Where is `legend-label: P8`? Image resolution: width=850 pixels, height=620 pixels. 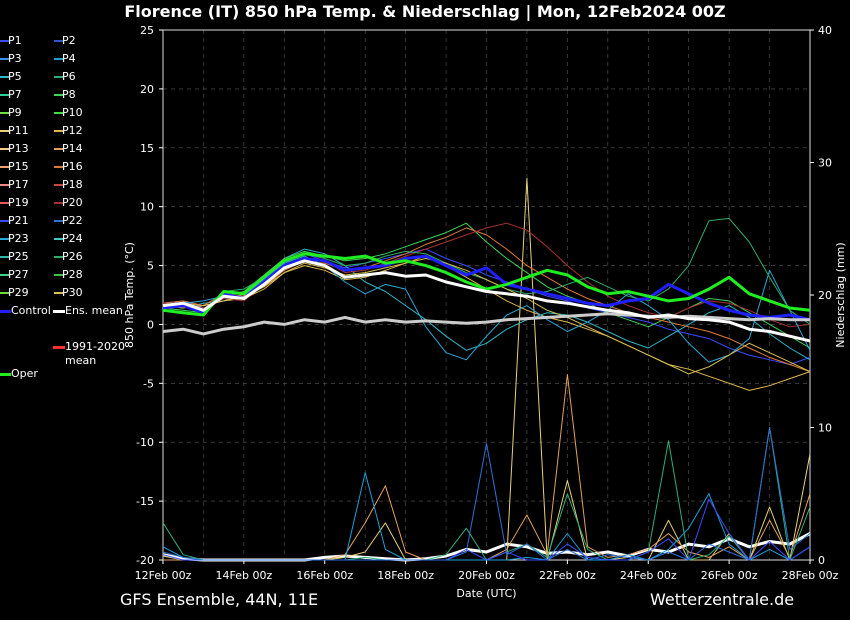
legend-label: P8 is located at coordinates (69, 94).